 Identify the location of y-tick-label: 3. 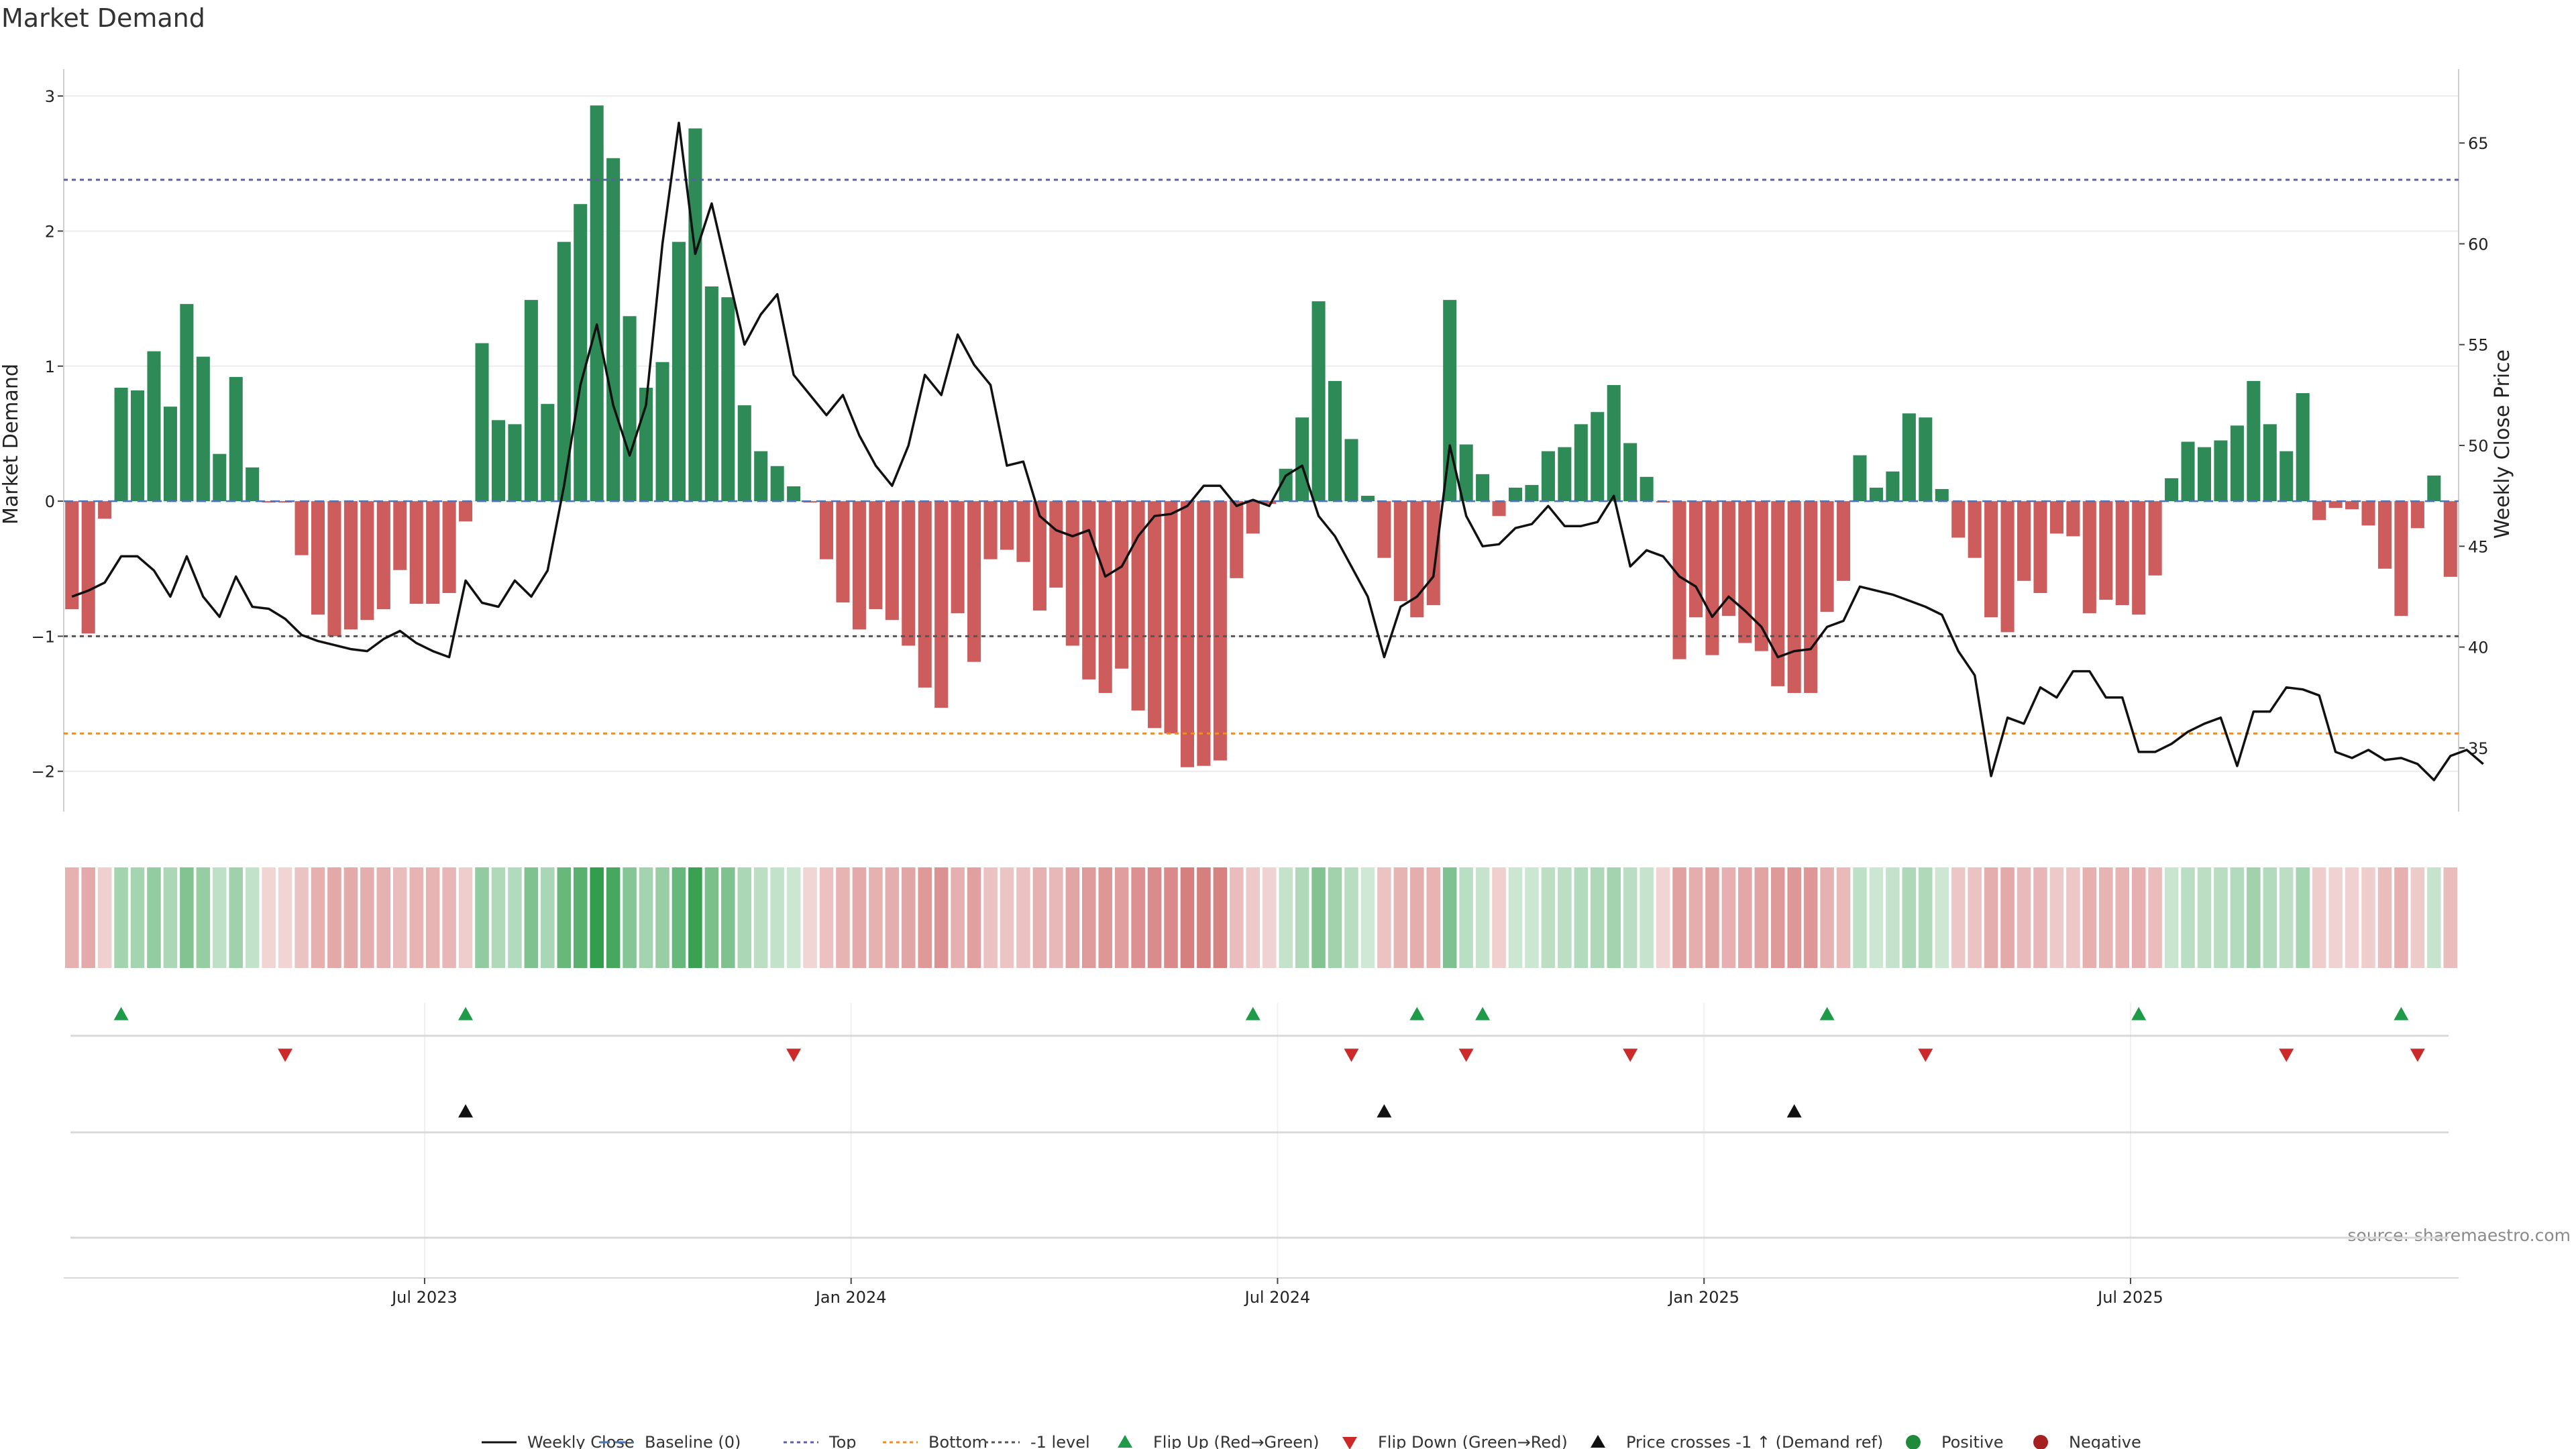
(50, 96).